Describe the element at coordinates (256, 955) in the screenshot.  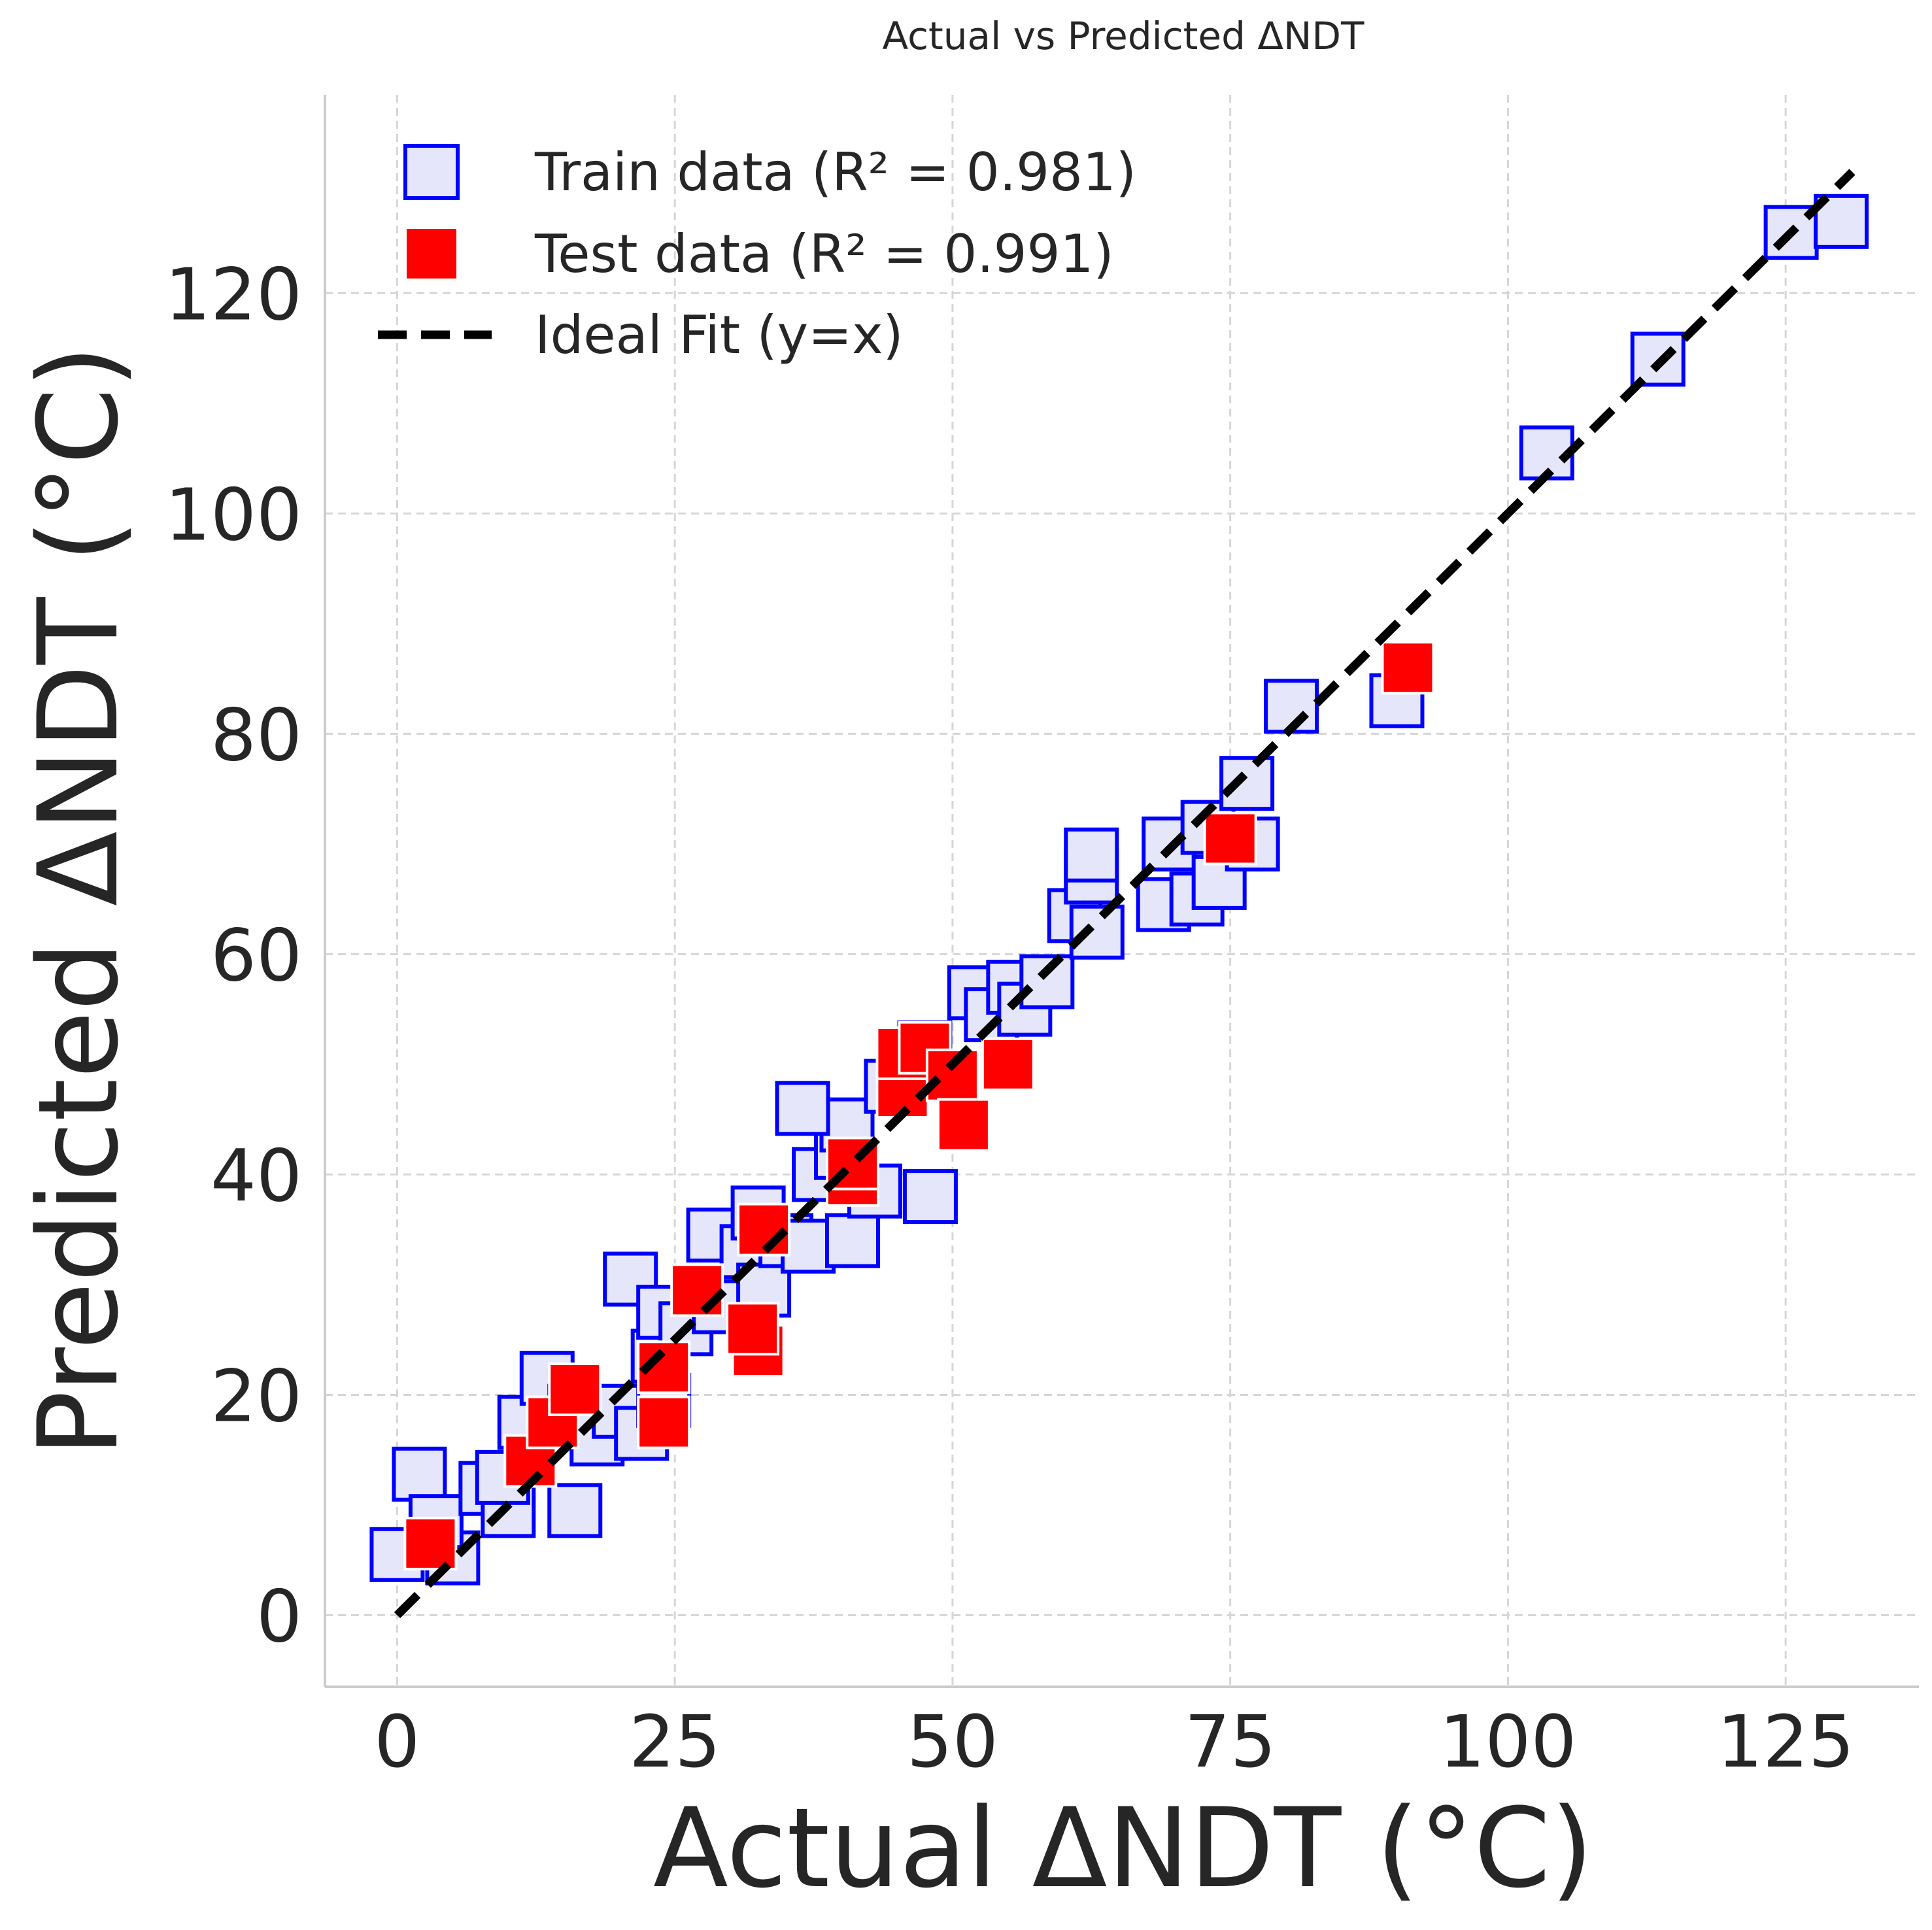
I see `y-tick-label: 60` at that location.